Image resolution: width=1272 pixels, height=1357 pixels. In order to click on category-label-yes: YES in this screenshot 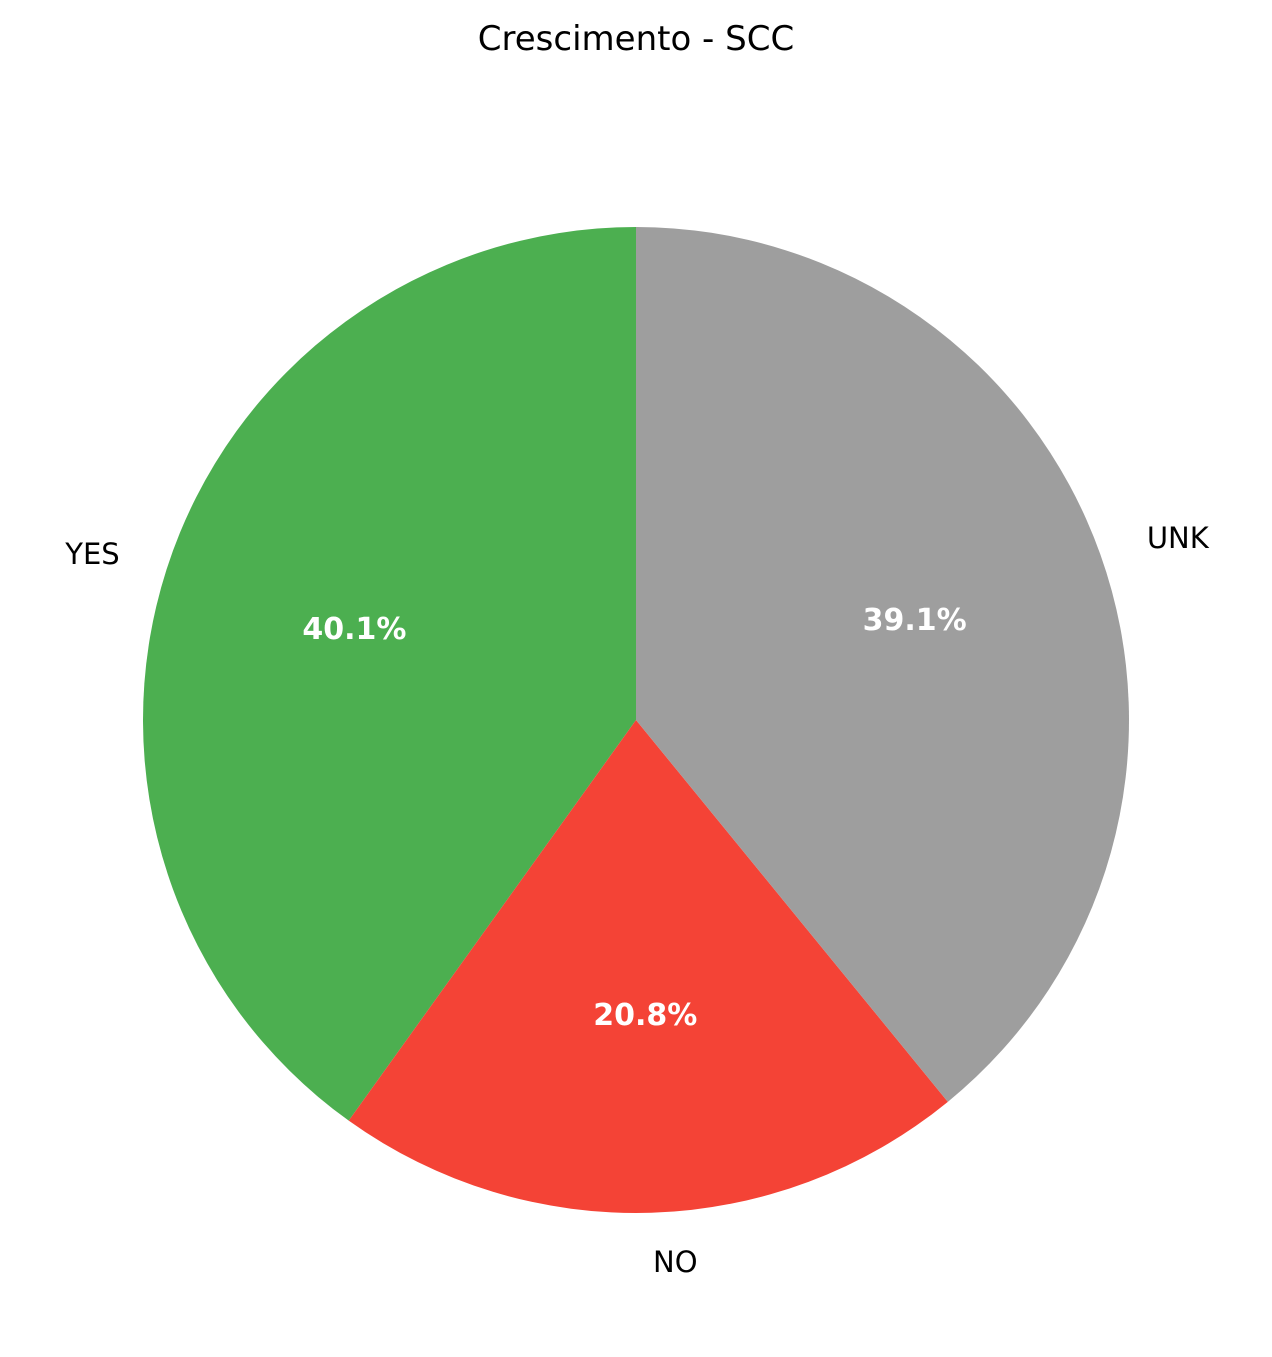, I will do `click(91, 554)`.